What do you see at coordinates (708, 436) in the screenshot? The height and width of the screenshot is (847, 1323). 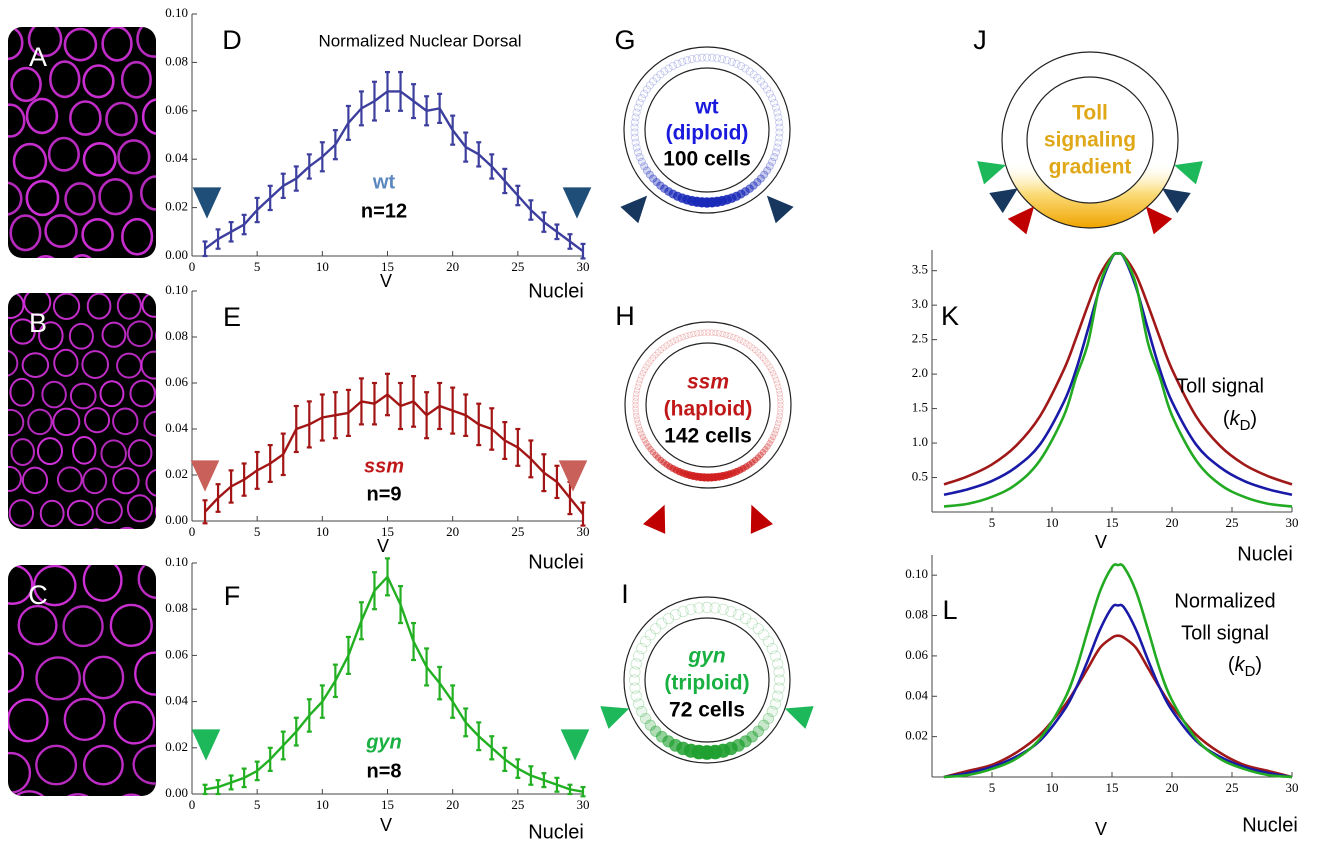 I see `diagram-label: 142 cells` at bounding box center [708, 436].